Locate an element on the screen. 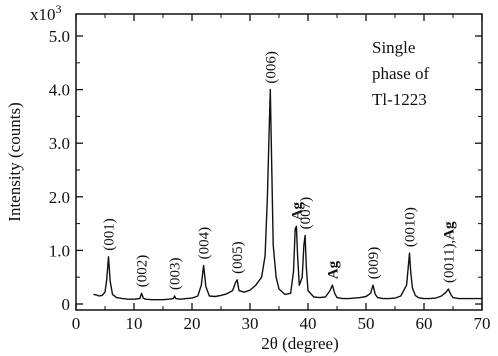 This screenshot has height=356, width=498. annotation-line-3: Tl-1223 is located at coordinates (399, 99).